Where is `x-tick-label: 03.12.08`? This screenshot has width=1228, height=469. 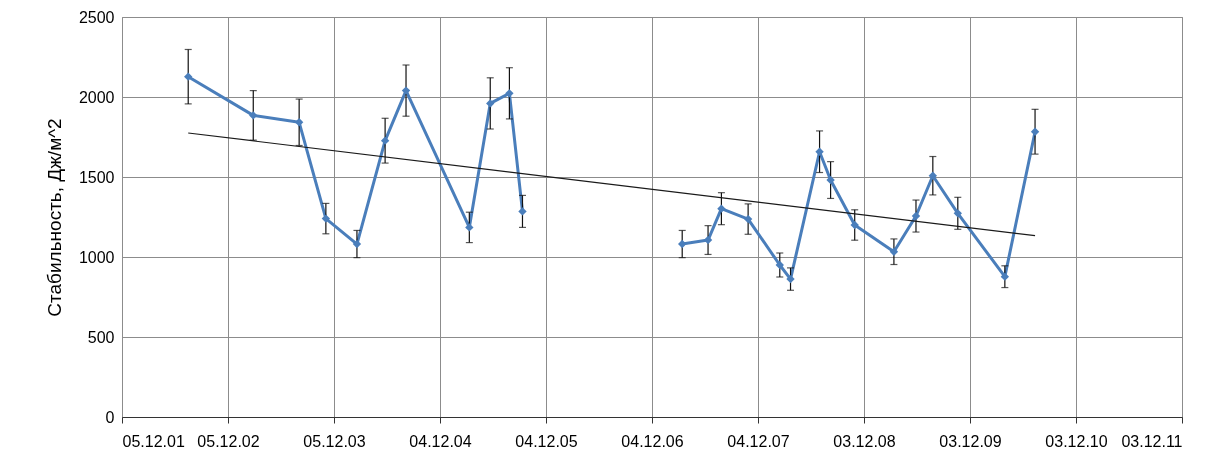 x-tick-label: 03.12.08 is located at coordinates (864, 441).